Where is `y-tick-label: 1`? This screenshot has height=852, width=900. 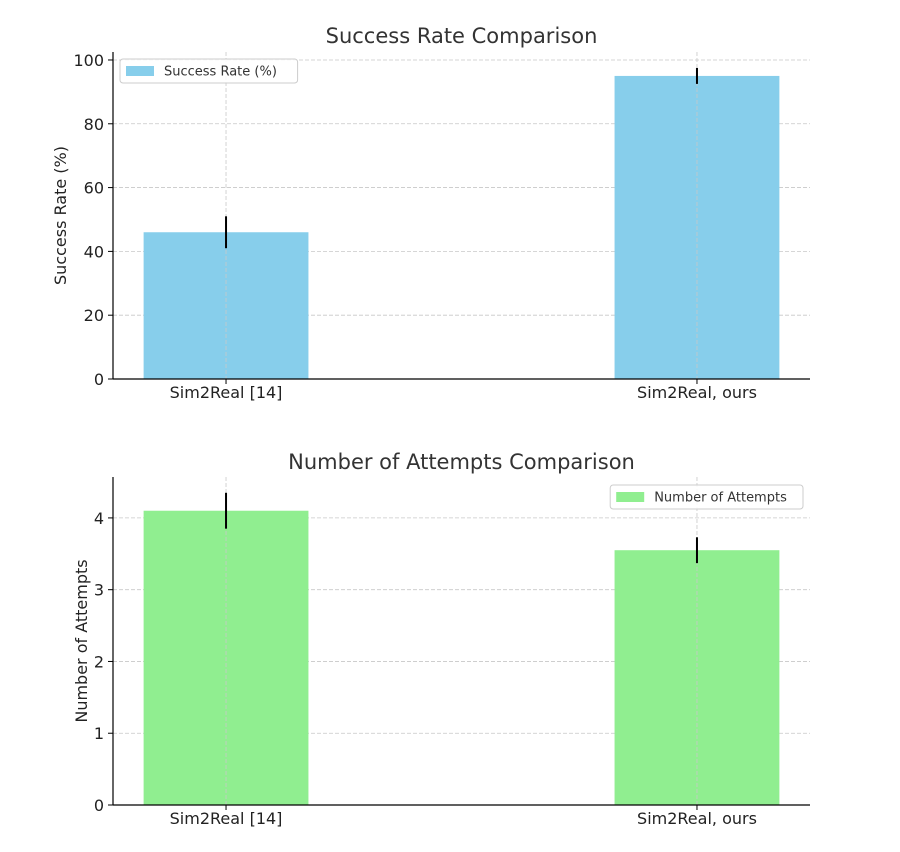 y-tick-label: 1 is located at coordinates (99, 733).